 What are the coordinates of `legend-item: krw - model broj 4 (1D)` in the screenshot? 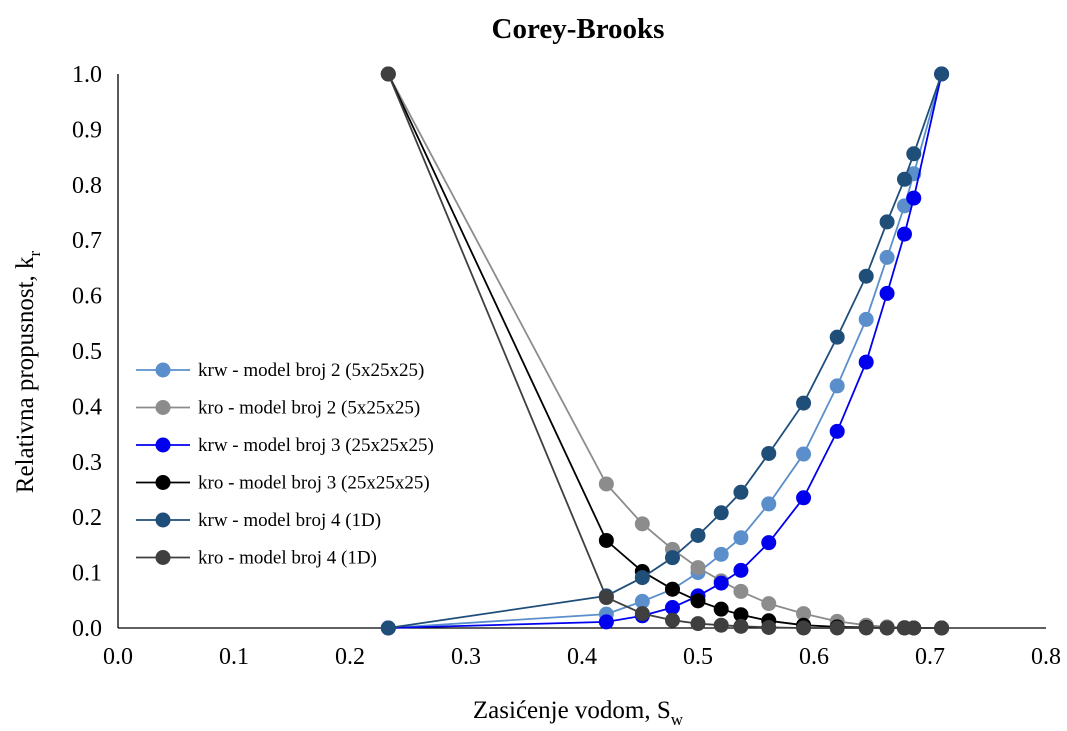 It's located at (258, 520).